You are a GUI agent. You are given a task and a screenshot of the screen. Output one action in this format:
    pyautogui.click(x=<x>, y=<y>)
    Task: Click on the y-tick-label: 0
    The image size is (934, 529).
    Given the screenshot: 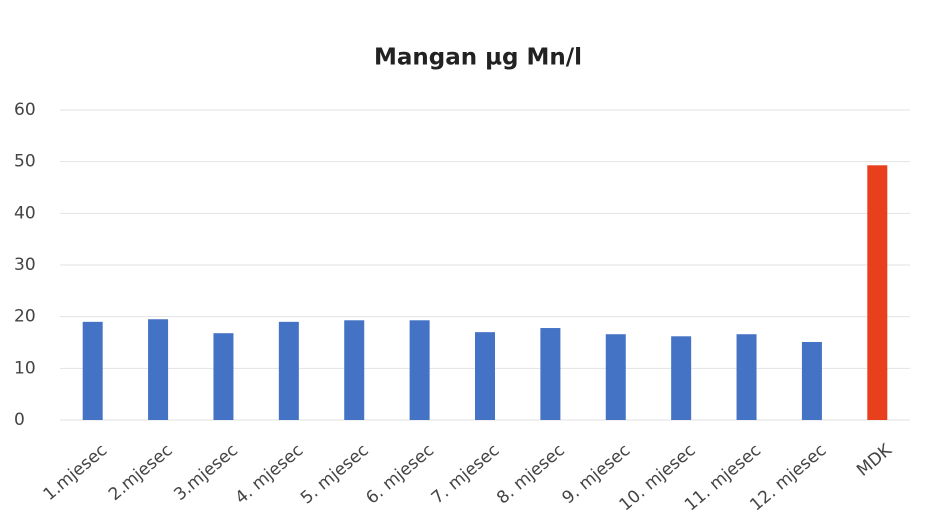 What is the action you would take?
    pyautogui.click(x=19, y=420)
    